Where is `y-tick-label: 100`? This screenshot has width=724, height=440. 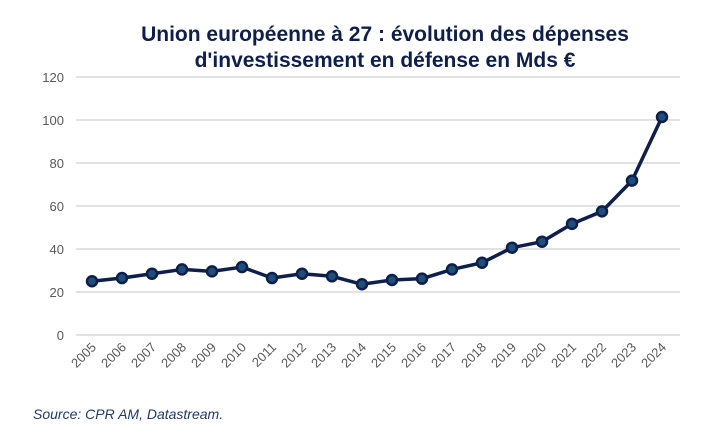 y-tick-label: 100 is located at coordinates (53, 120).